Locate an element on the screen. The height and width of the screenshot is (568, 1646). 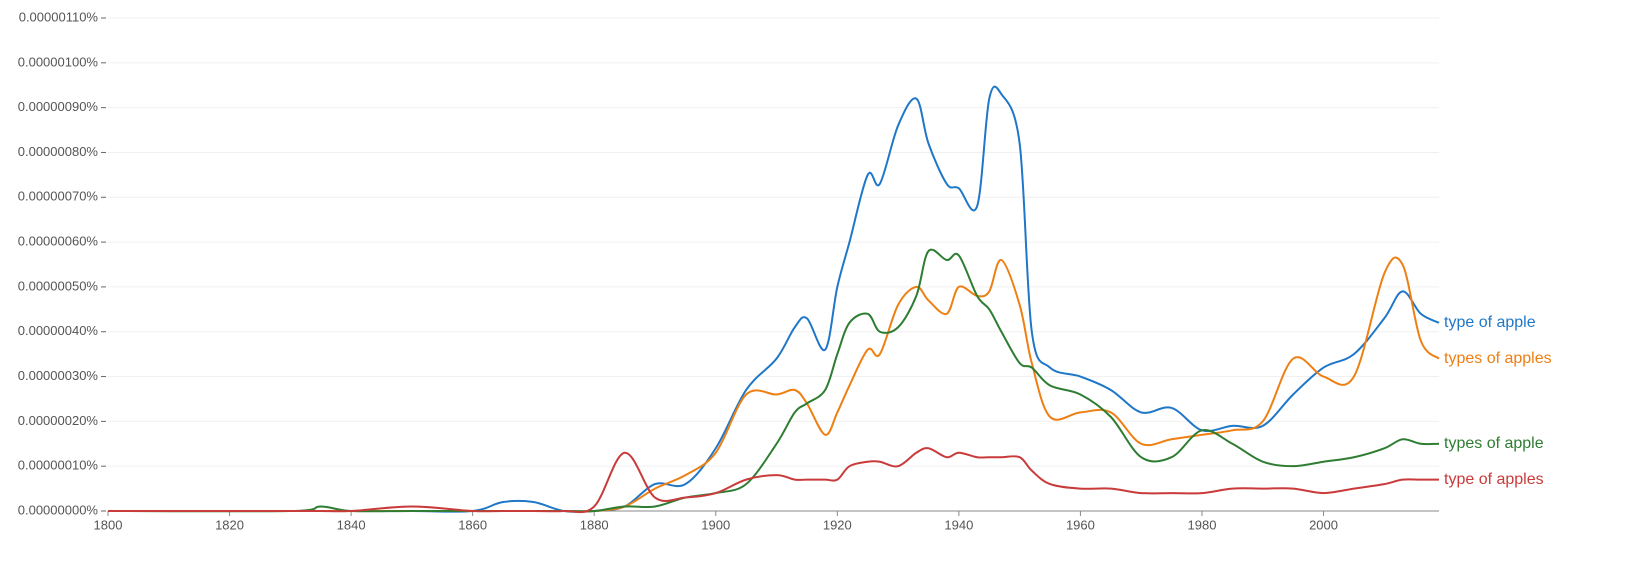
x-tick-label: 1900 is located at coordinates (715, 524).